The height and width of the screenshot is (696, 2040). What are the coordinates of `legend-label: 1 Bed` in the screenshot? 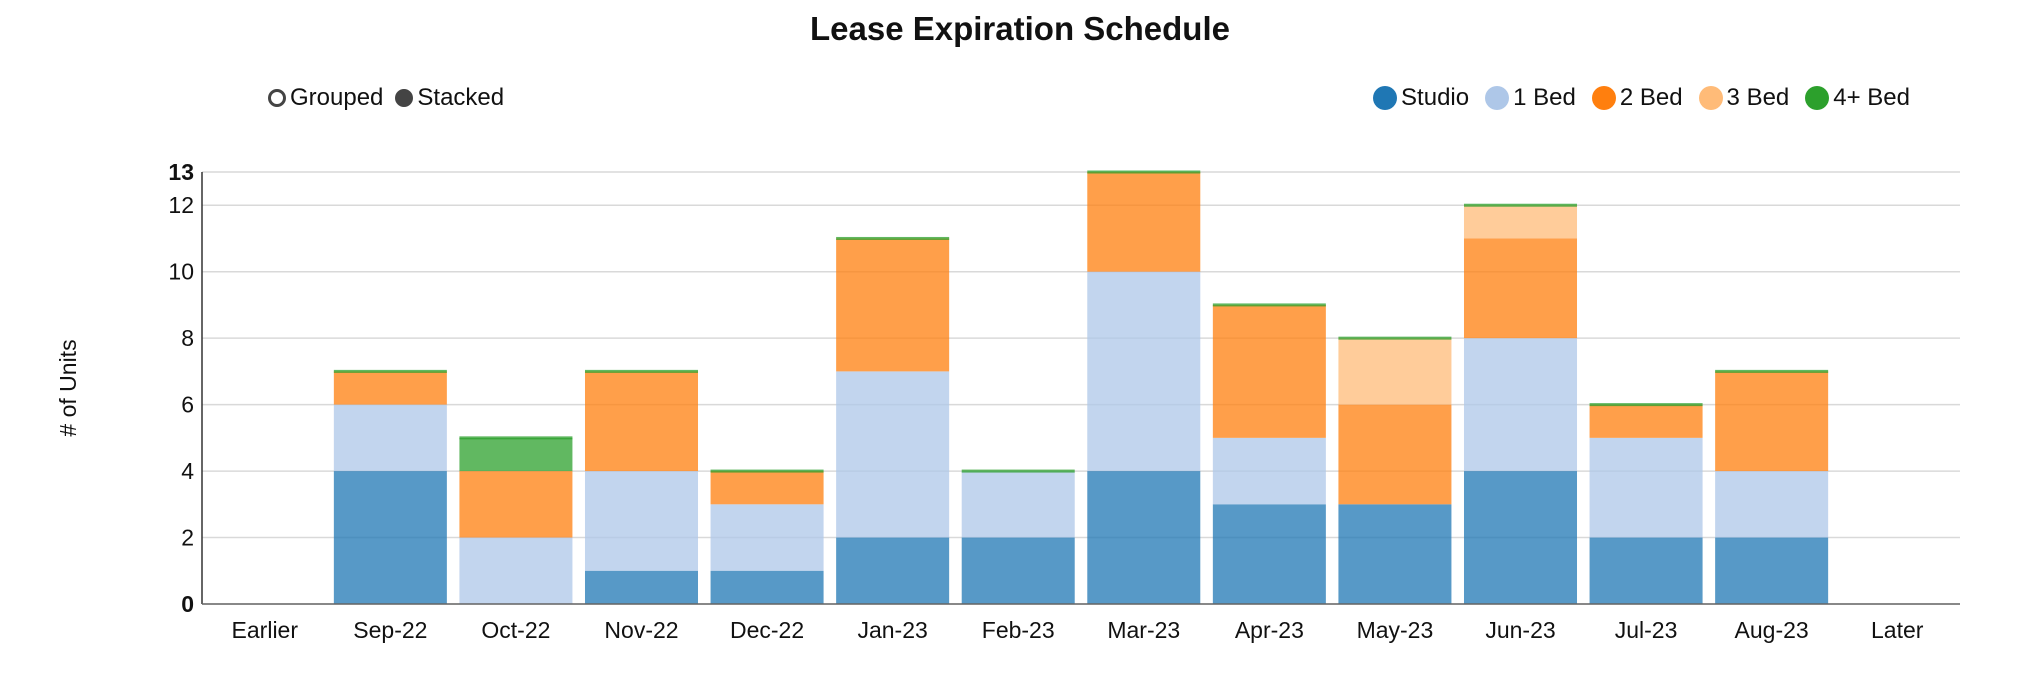 It's located at (1544, 97).